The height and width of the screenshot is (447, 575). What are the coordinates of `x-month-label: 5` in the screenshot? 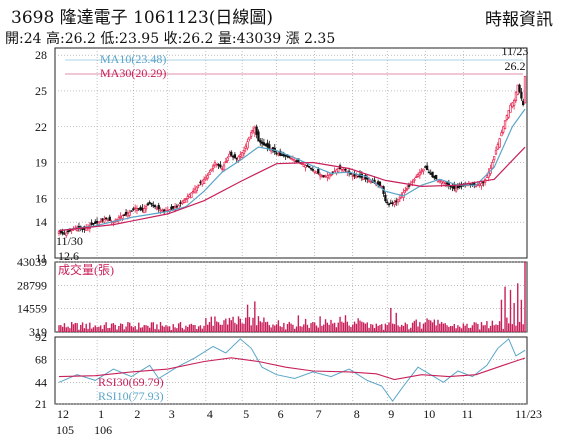 It's located at (246, 414).